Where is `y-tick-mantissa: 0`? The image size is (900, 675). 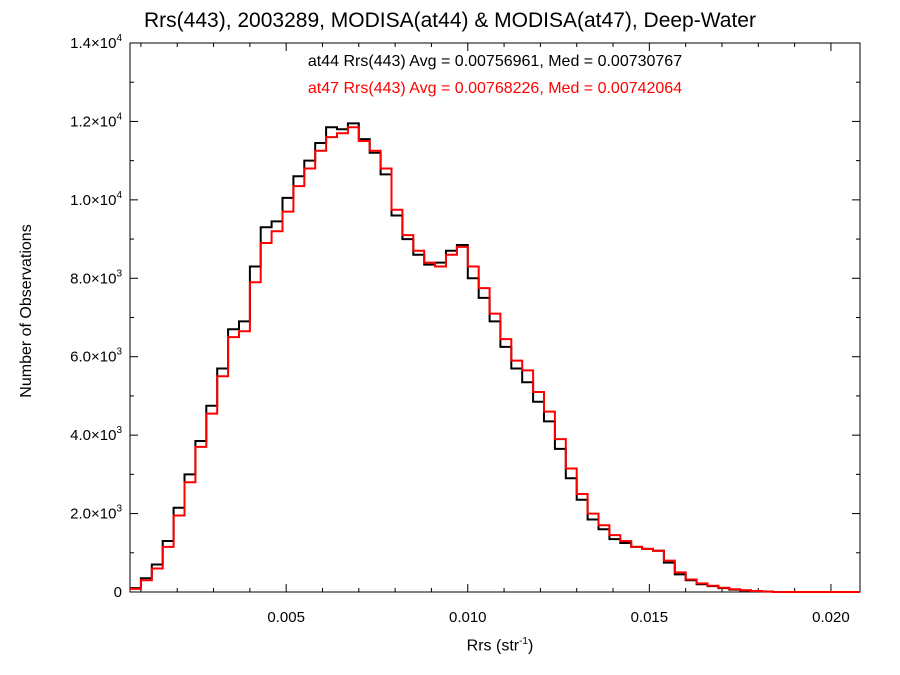 y-tick-mantissa: 0 is located at coordinates (118, 592).